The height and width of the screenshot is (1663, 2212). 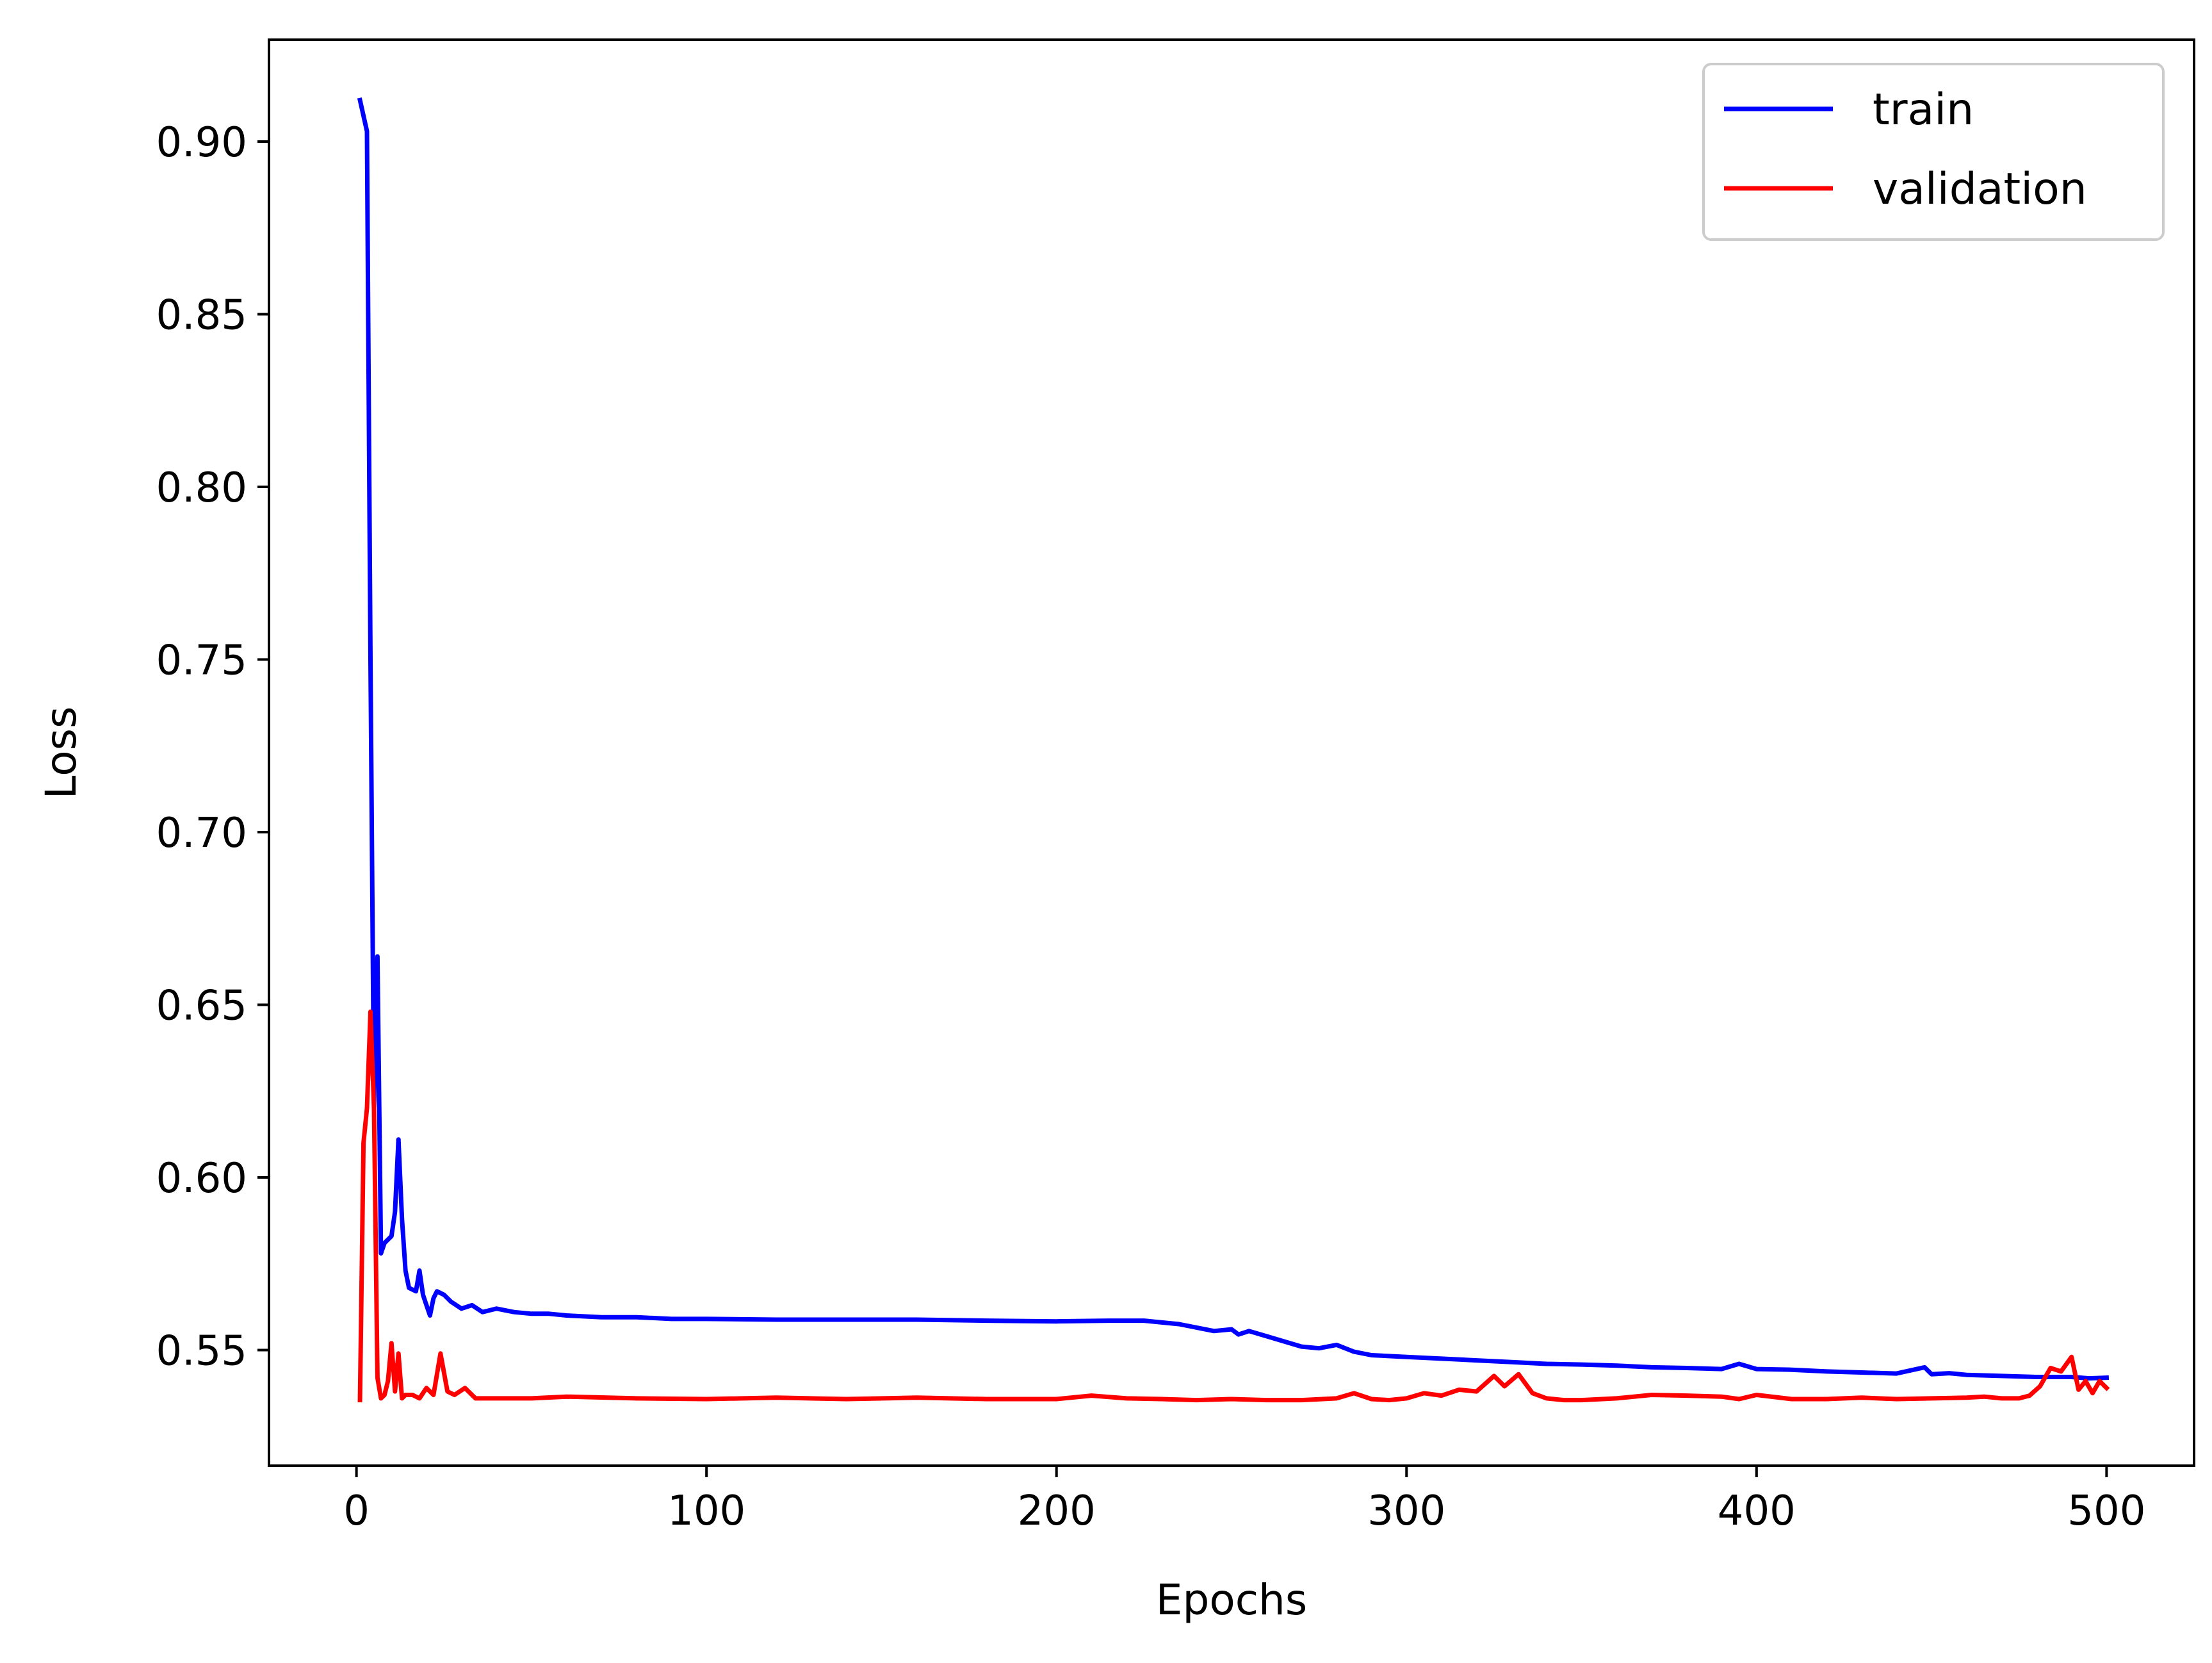 I want to click on x-tick-label: 500, so click(x=2106, y=1511).